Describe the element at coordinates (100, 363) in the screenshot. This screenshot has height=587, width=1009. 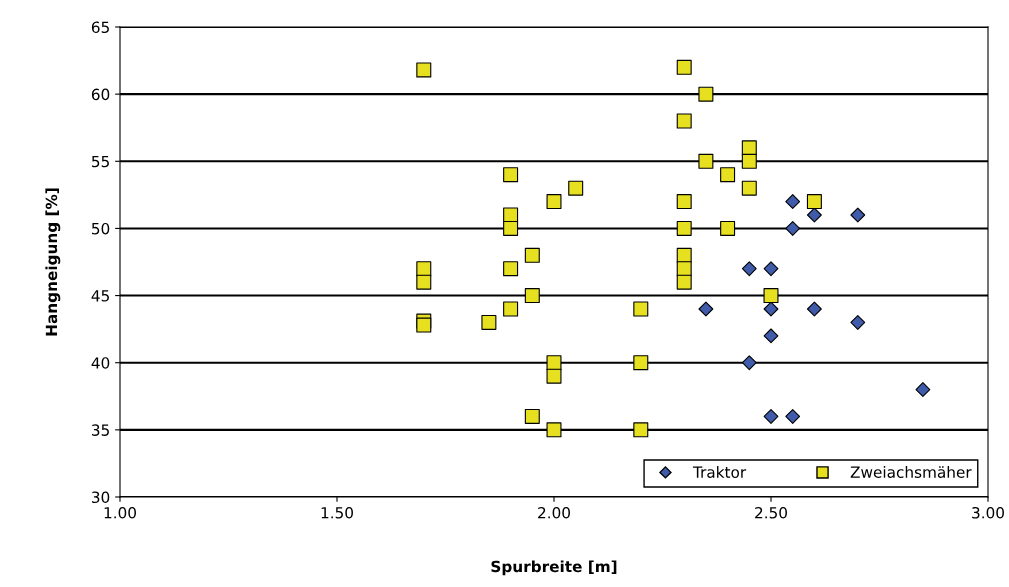
I see `y-tick-label: 40` at that location.